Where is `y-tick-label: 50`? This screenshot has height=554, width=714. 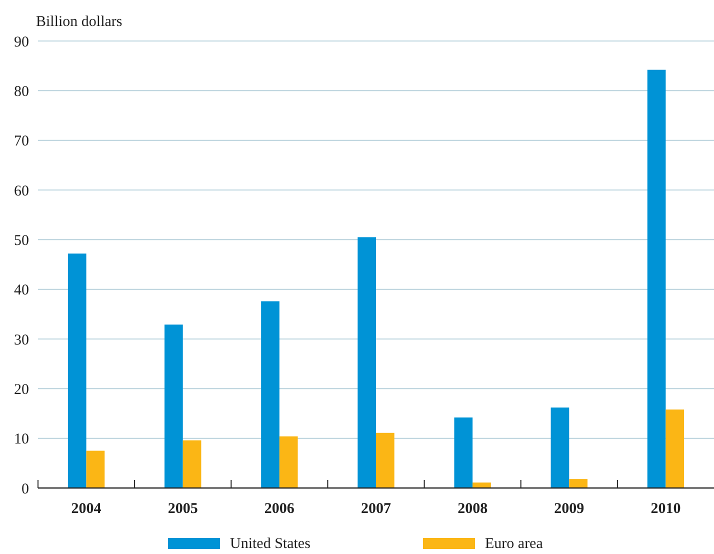 y-tick-label: 50 is located at coordinates (21, 240).